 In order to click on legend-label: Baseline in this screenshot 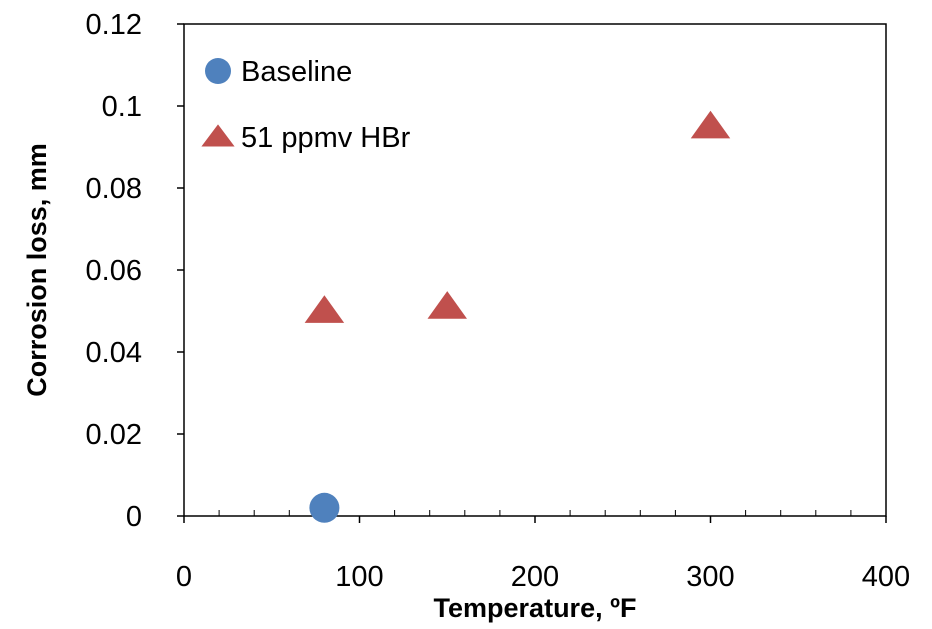, I will do `click(296, 72)`.